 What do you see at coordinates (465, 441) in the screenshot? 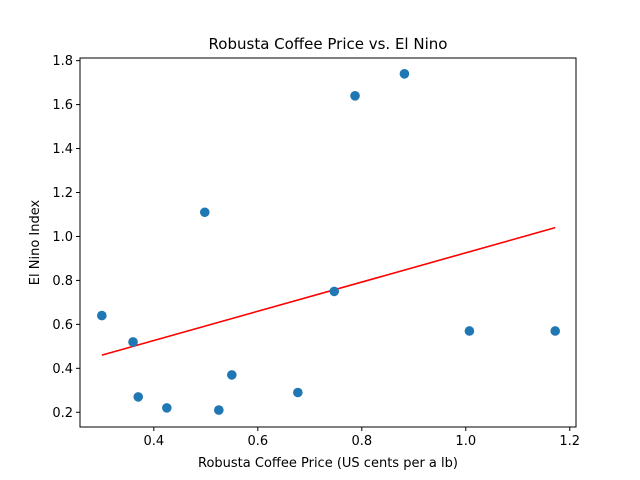
I see `x-tick-label: 1.0` at bounding box center [465, 441].